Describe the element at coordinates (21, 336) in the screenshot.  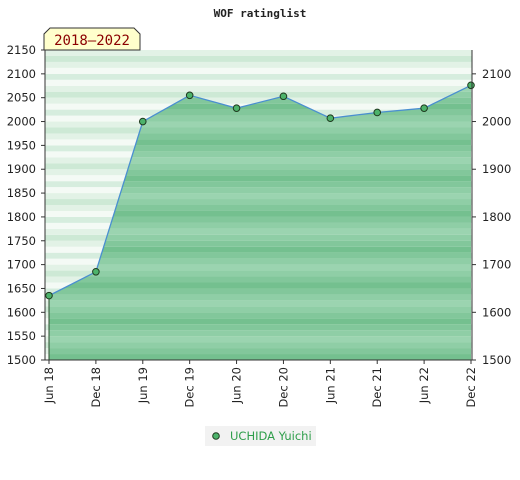
I see `y-tick-label-left: 1550` at that location.